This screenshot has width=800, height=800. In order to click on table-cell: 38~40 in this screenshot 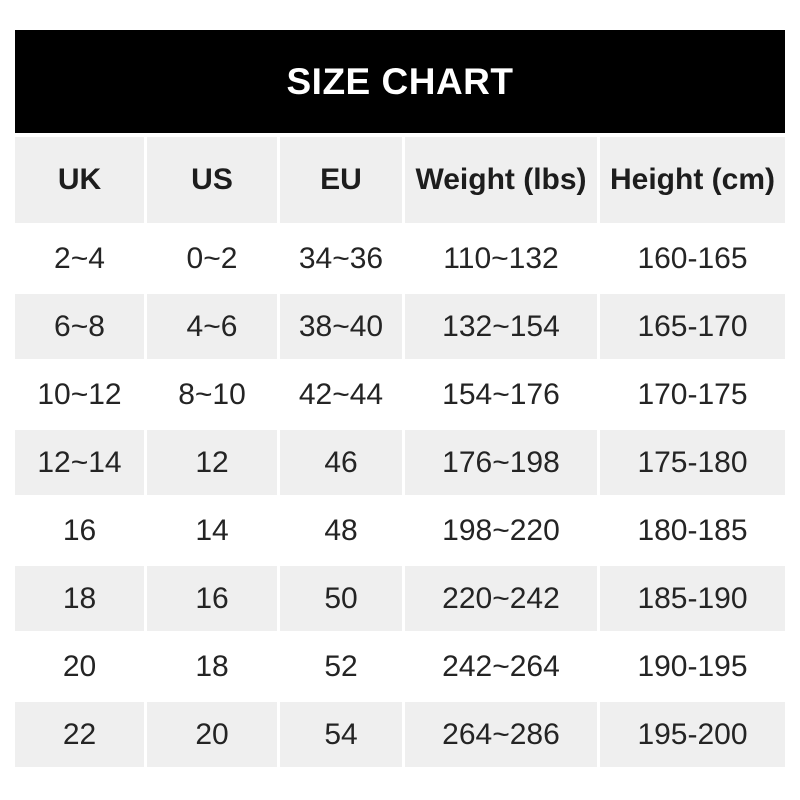, I will do `click(341, 326)`.